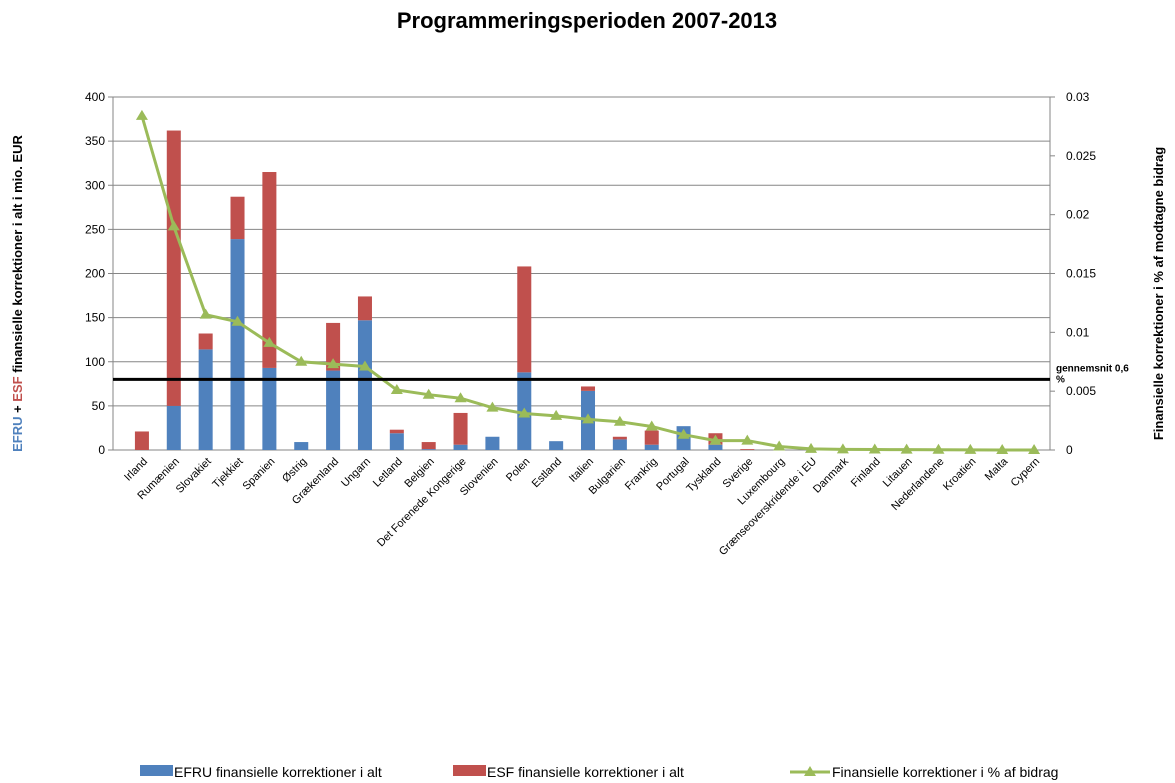 The height and width of the screenshot is (783, 1175). I want to click on y-tick-label: 100, so click(95, 362).